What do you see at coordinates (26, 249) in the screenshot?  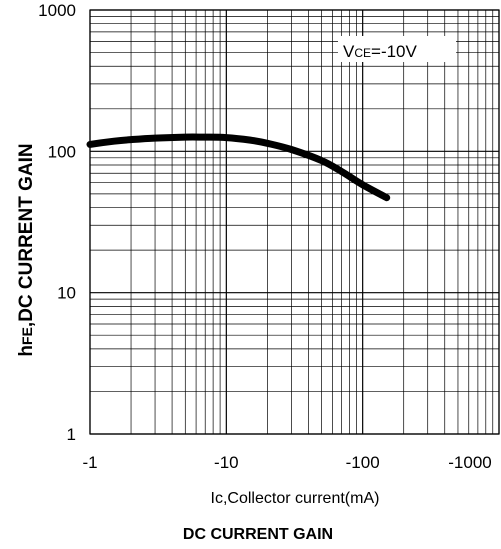 I see `y-axis-label: hFE,DC CURRENT GAIN` at bounding box center [26, 249].